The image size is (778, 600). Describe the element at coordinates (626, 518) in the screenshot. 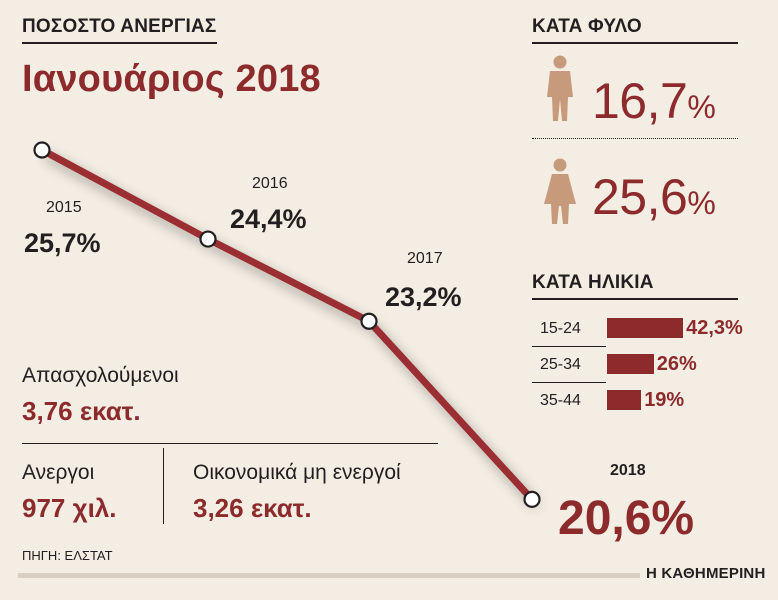

I see `data-label-2018: 20,6%` at that location.